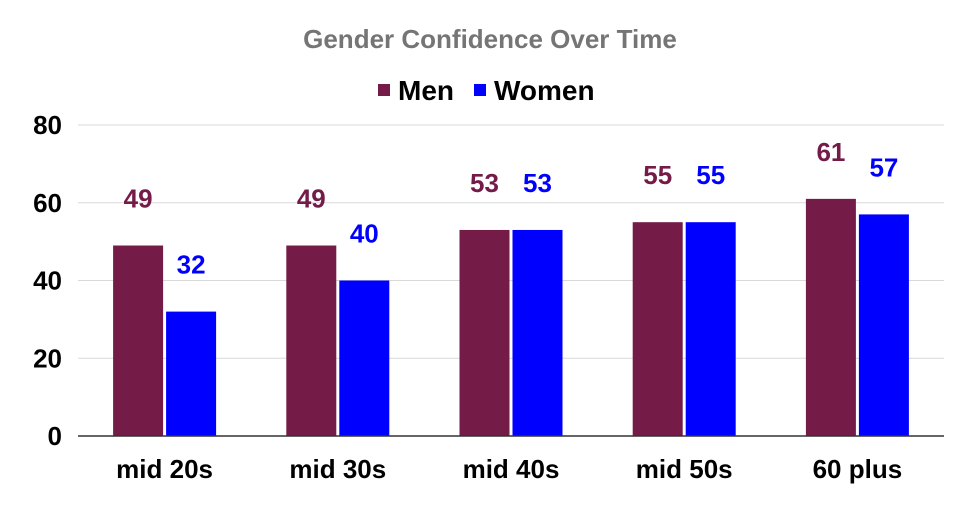  What do you see at coordinates (191, 373) in the screenshot?
I see `bar-women-mid-20s` at bounding box center [191, 373].